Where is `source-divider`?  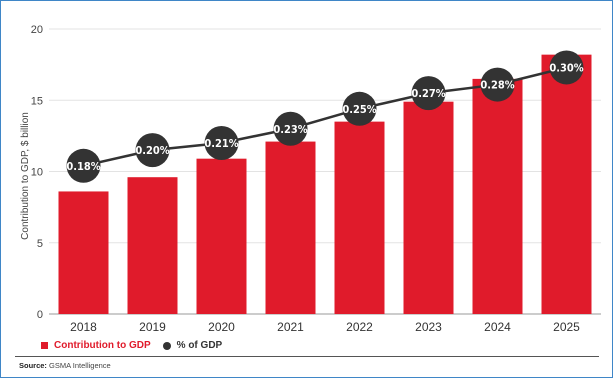 source-divider is located at coordinates (307, 356).